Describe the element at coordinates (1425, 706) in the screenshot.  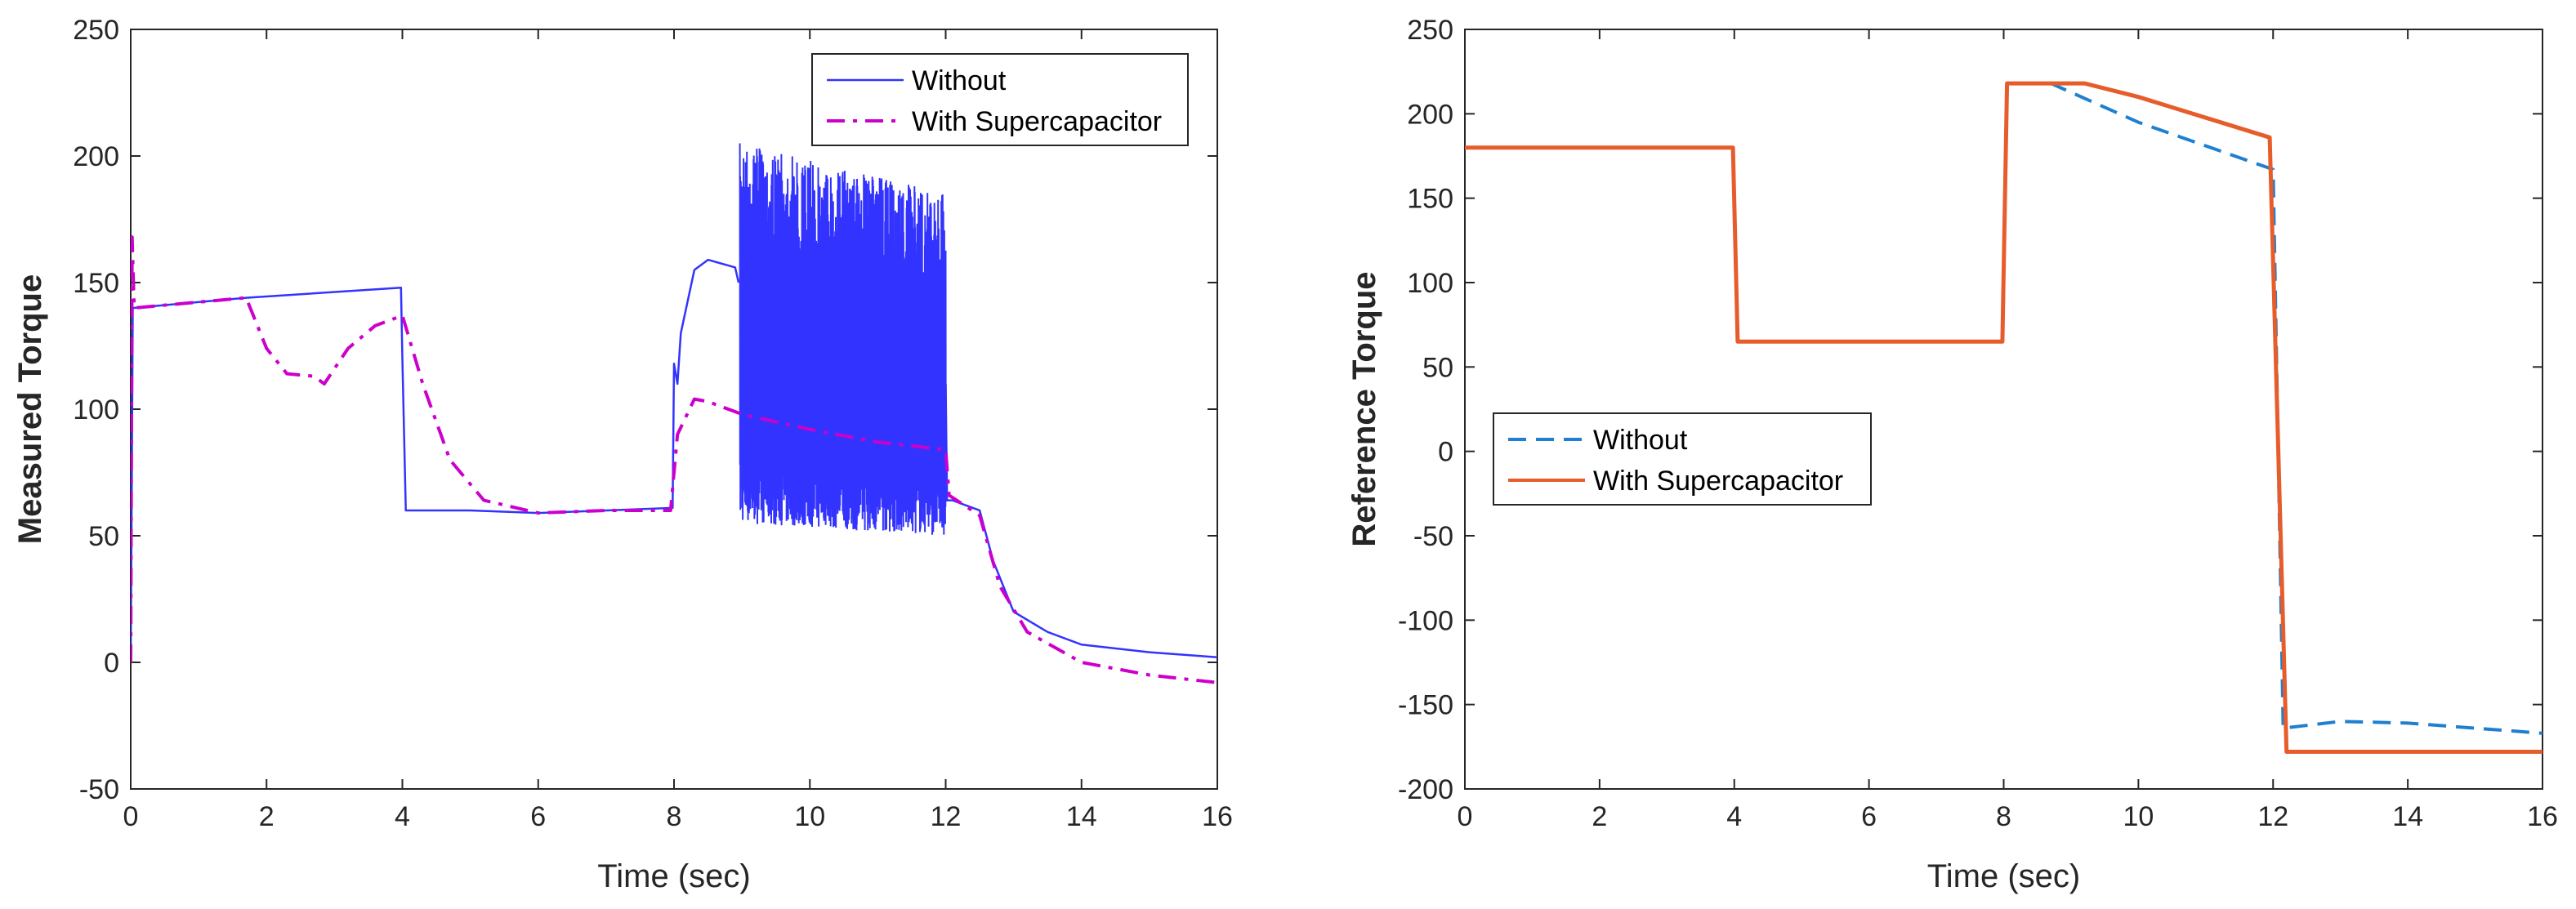
I see `y-tick-label: -150` at that location.